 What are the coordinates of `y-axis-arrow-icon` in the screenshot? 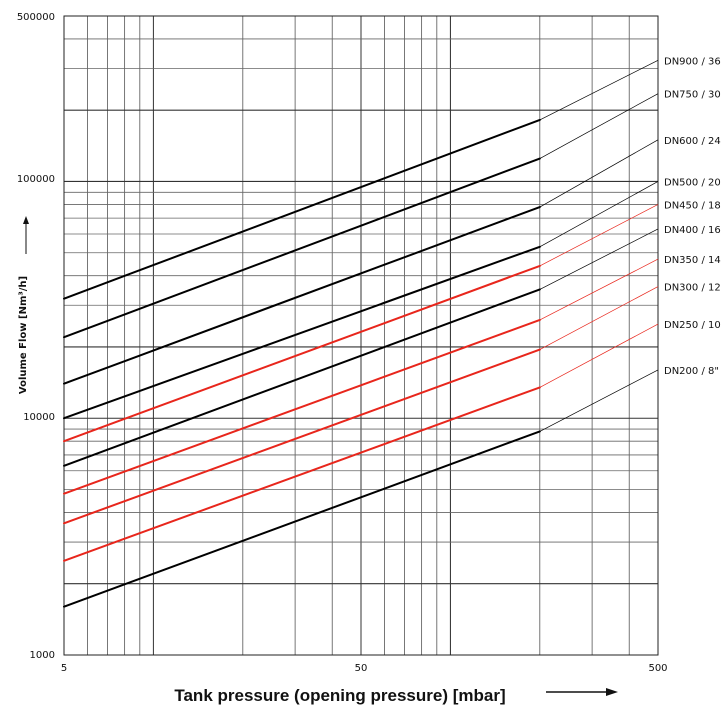 It's located at (26, 235).